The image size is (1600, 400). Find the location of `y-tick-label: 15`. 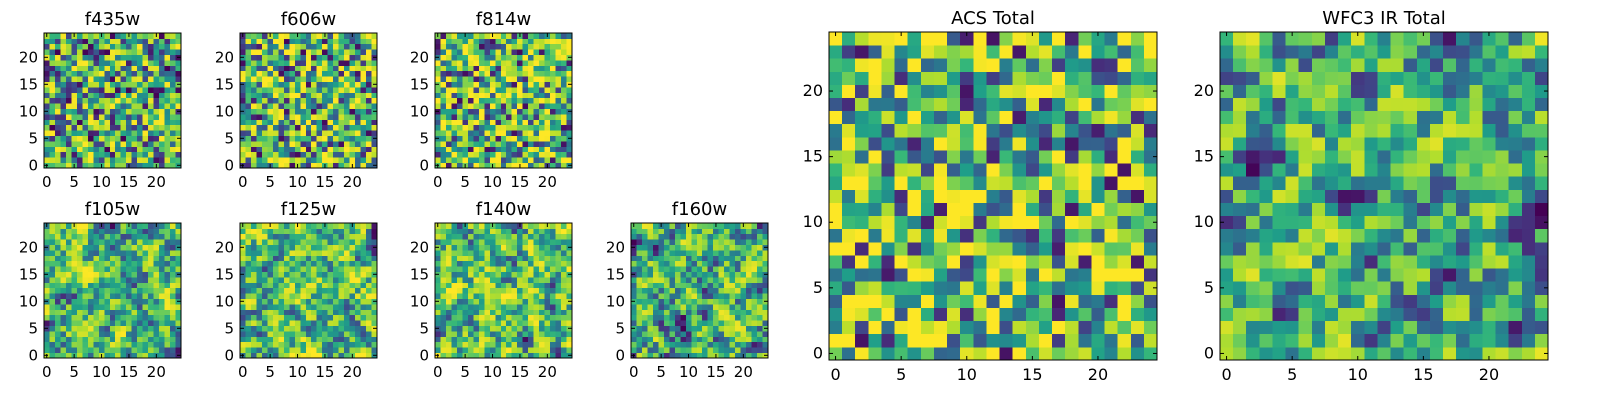

y-tick-label: 15 is located at coordinates (224, 274).